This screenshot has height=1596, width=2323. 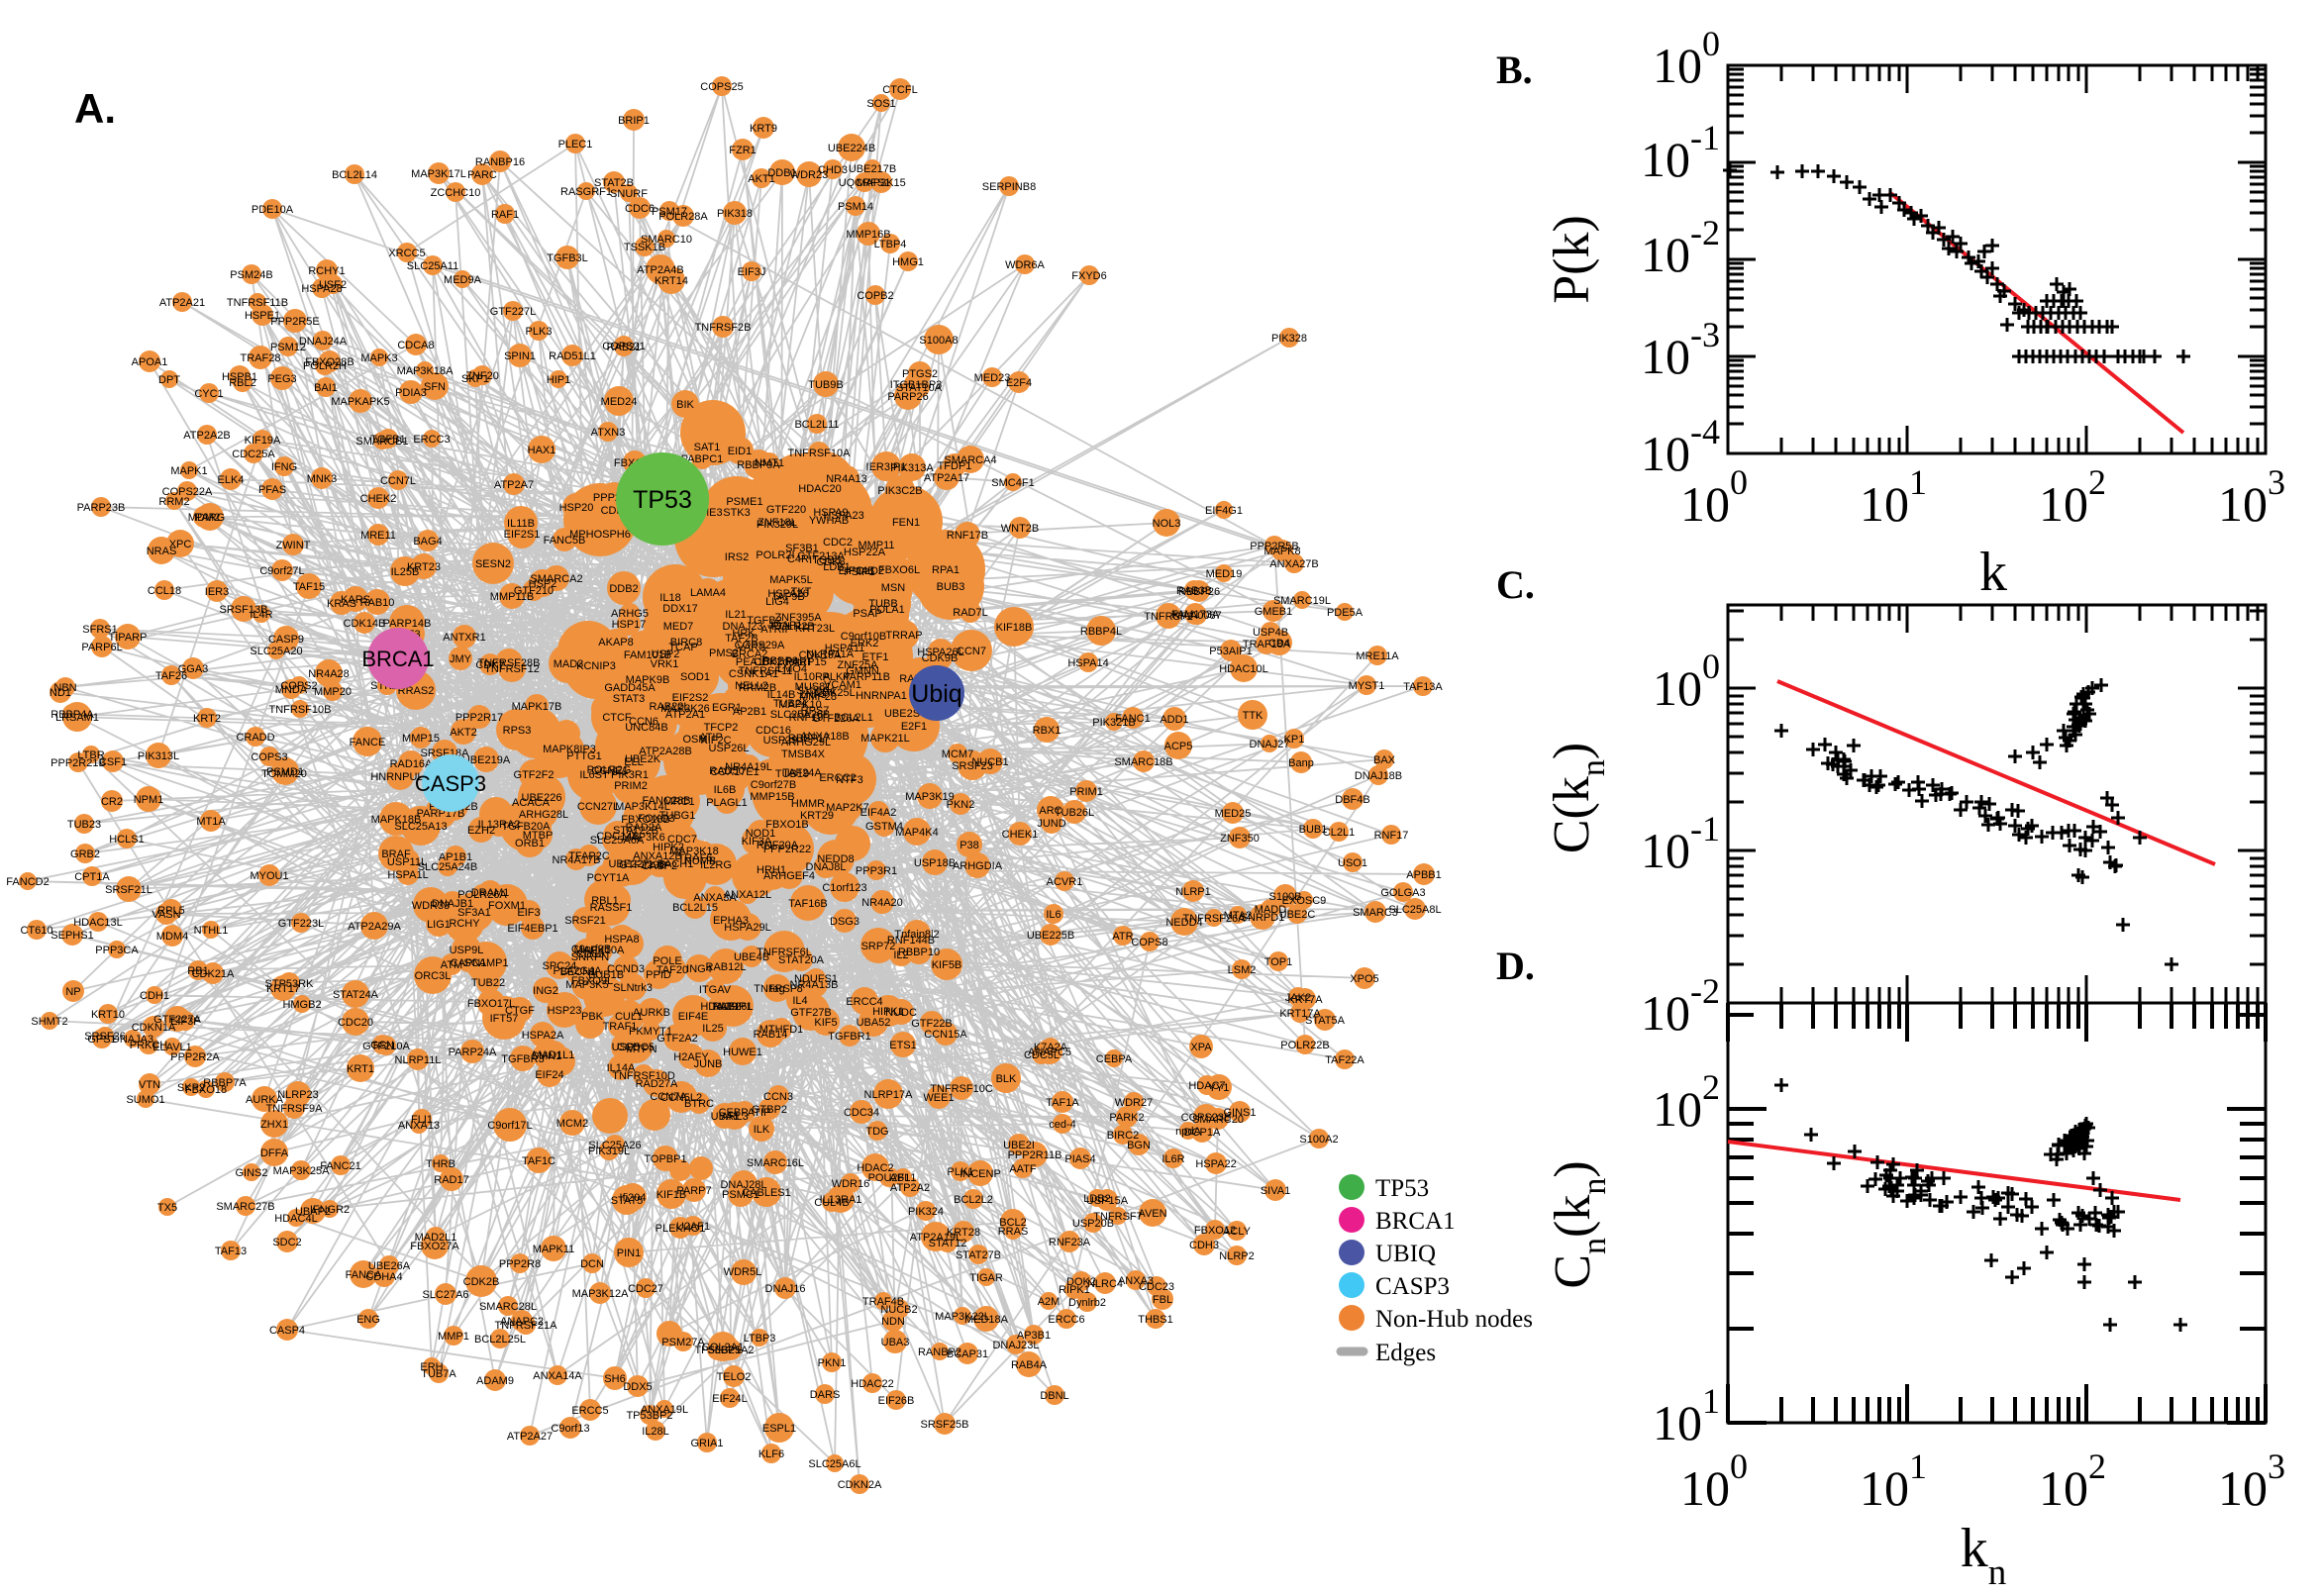 I want to click on svg-text: PDE5A, so click(x=1345, y=613).